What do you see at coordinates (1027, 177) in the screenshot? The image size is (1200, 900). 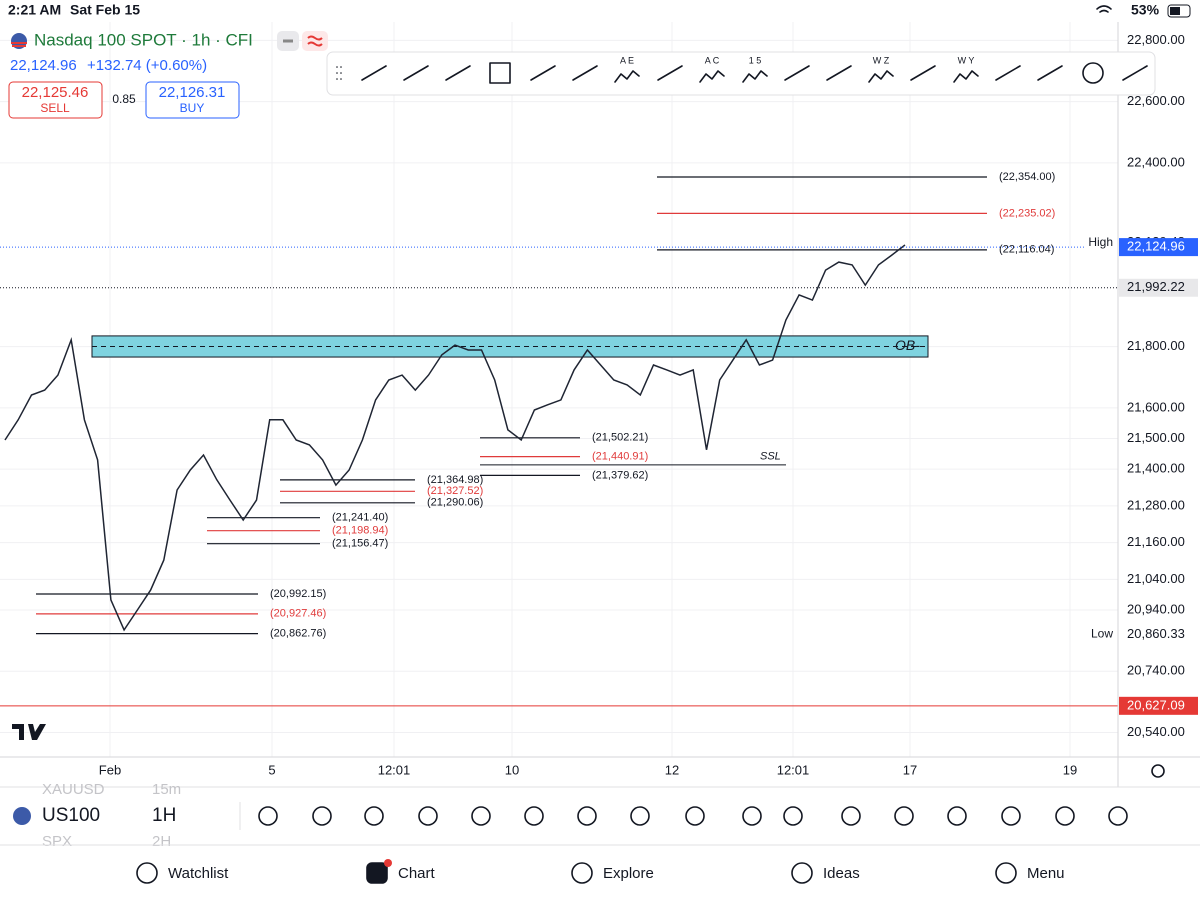 I see `level-label: (22,354.00)` at bounding box center [1027, 177].